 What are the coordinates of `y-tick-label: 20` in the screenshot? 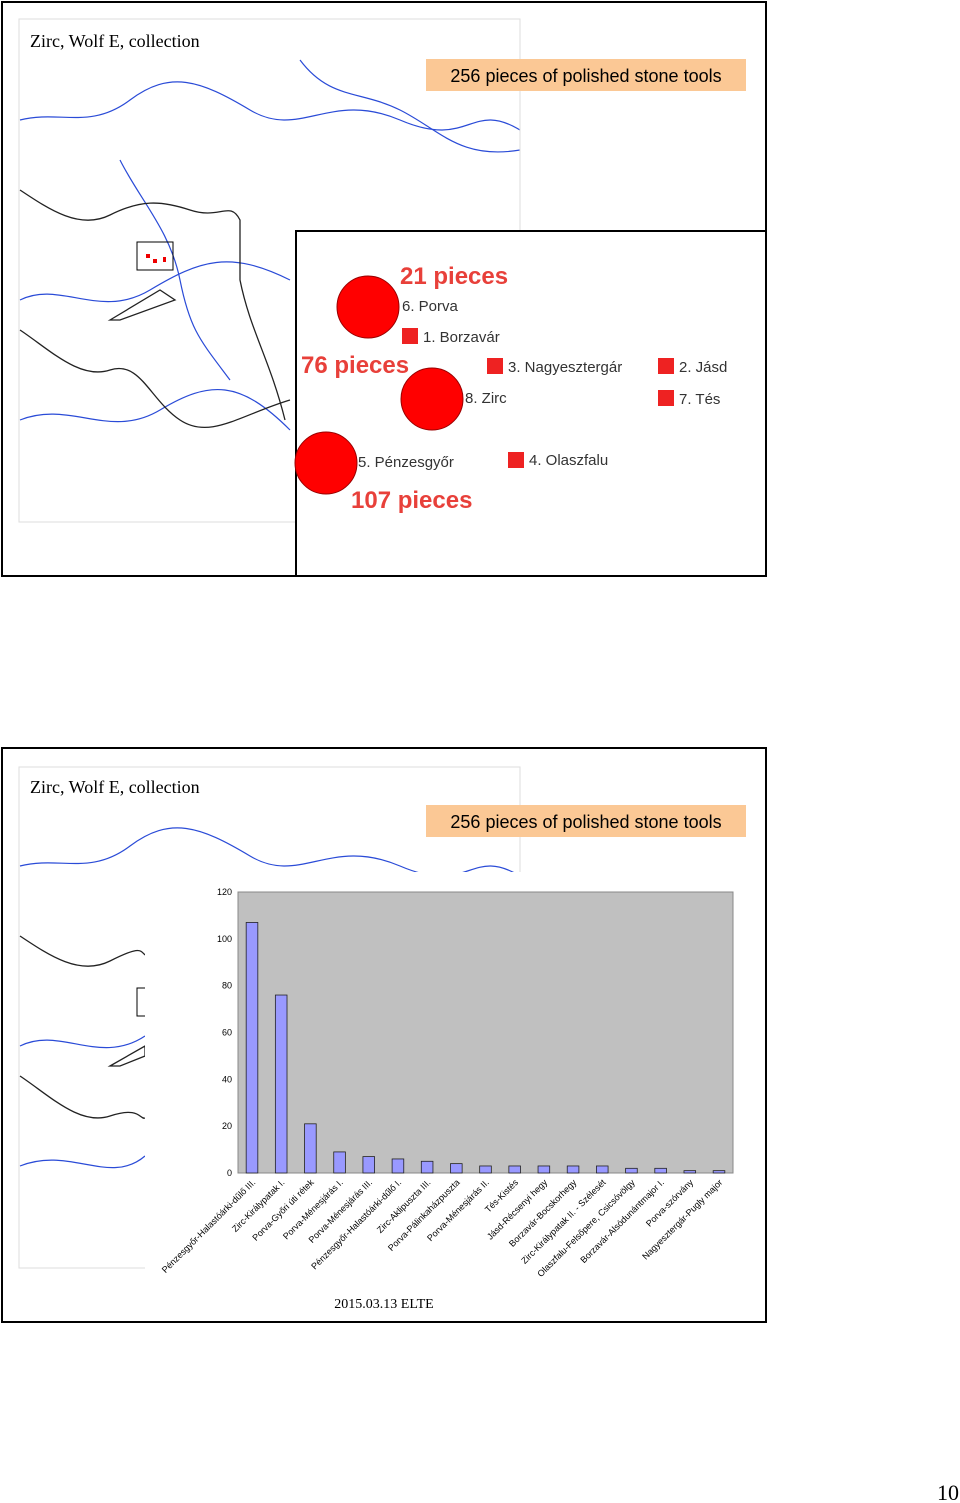 It's located at (227, 1126).